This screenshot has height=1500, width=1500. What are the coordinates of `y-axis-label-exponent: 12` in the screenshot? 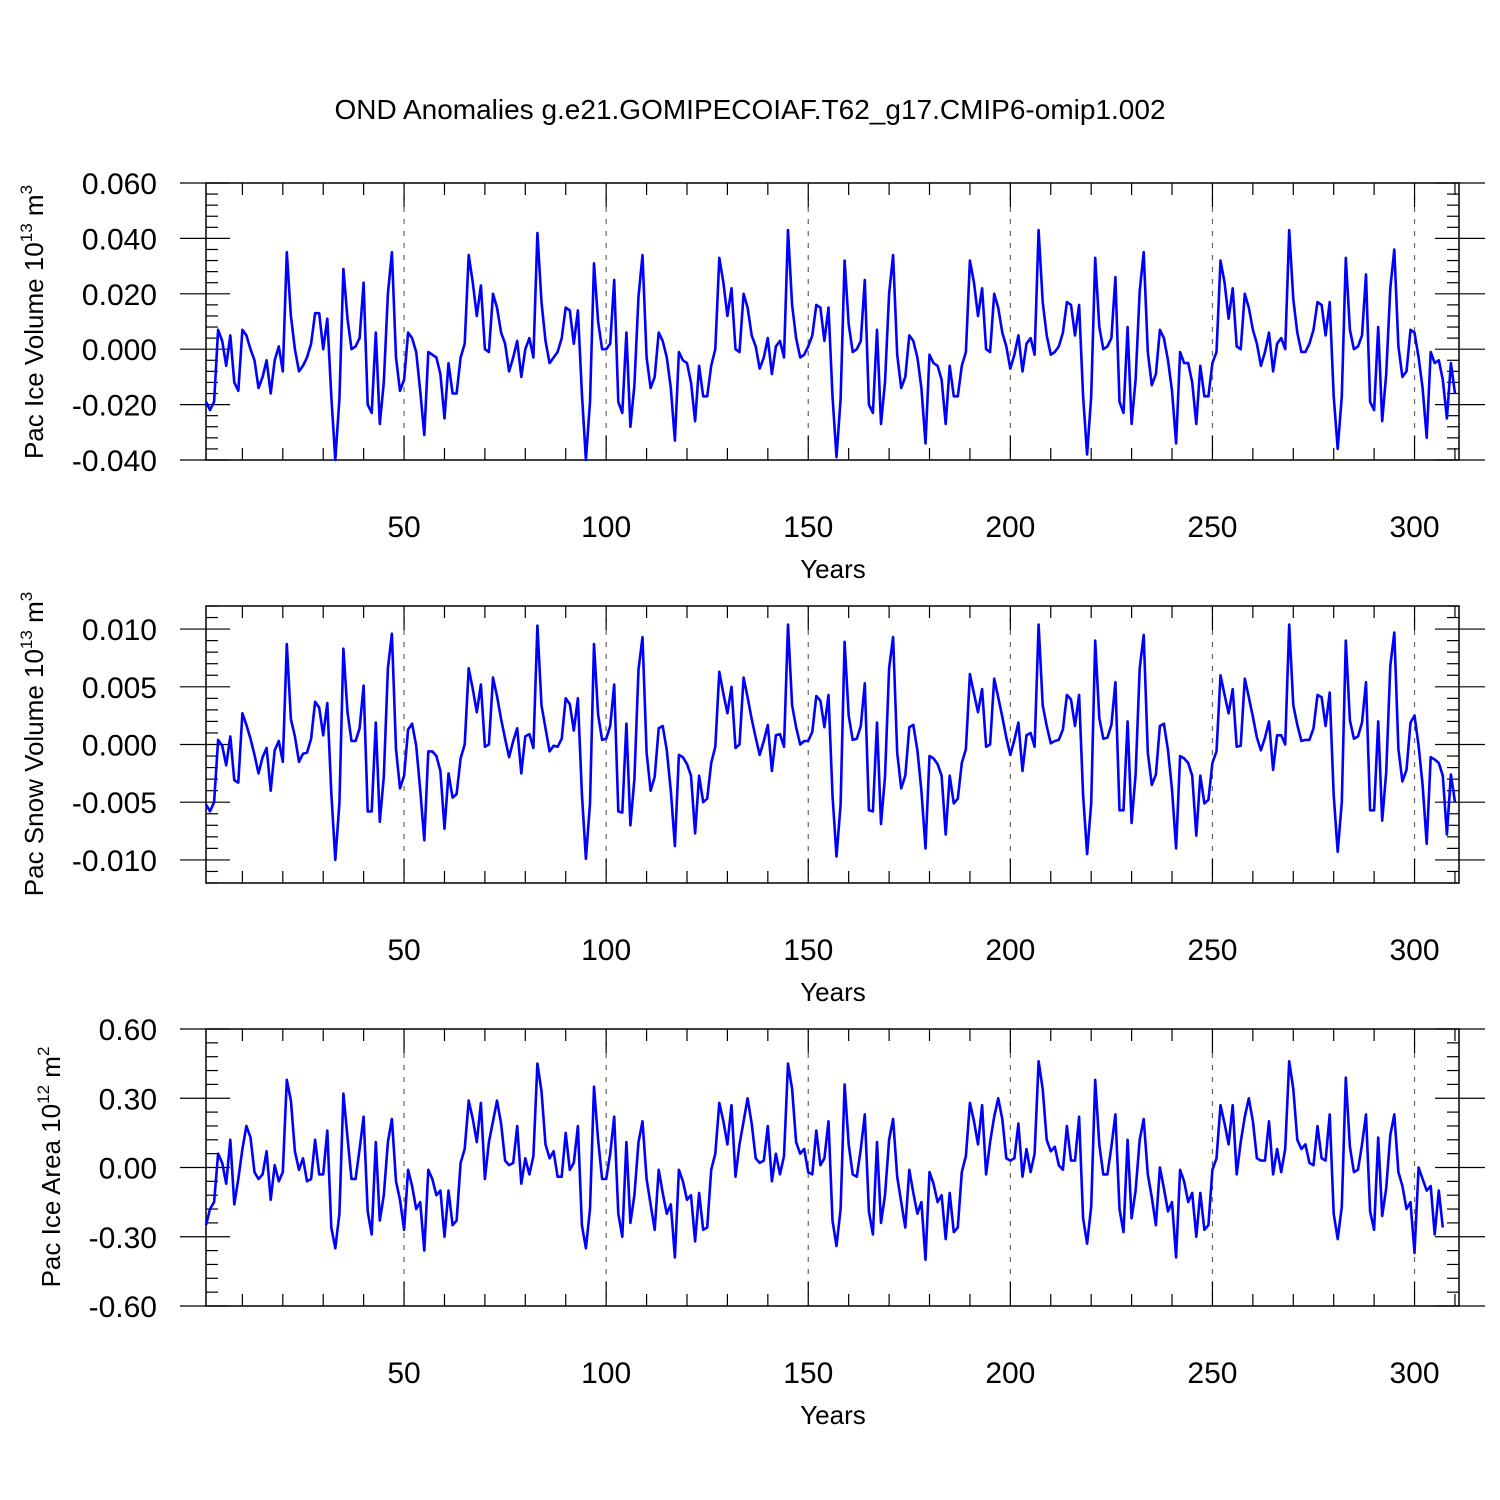 It's located at (43, 1094).